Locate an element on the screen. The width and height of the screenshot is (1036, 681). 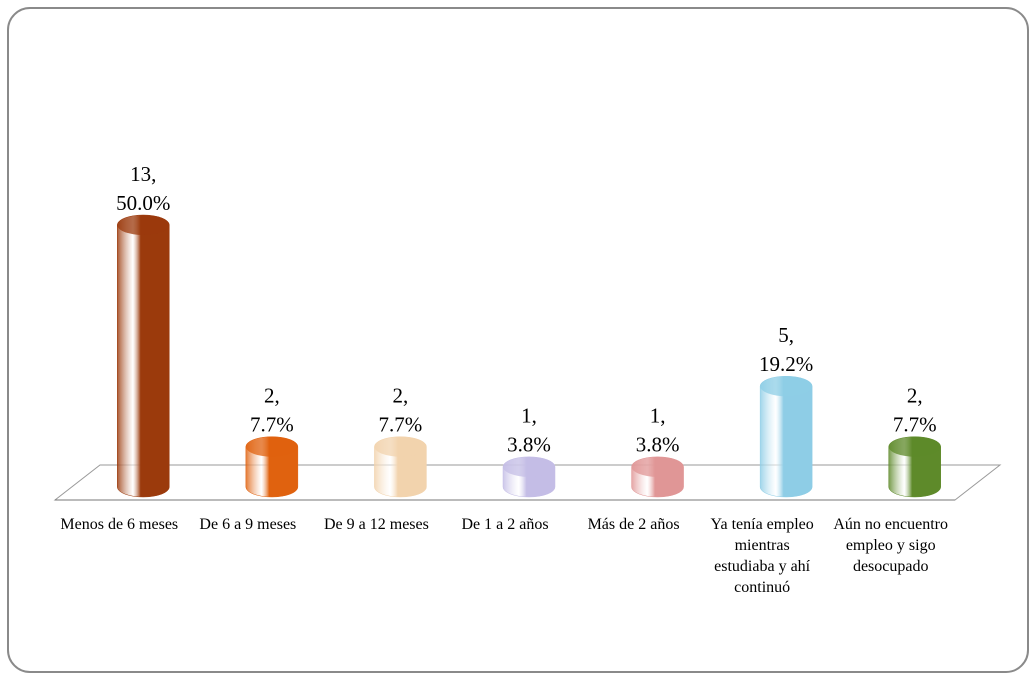
x-tick-label: Más de 2 años is located at coordinates (633, 524).